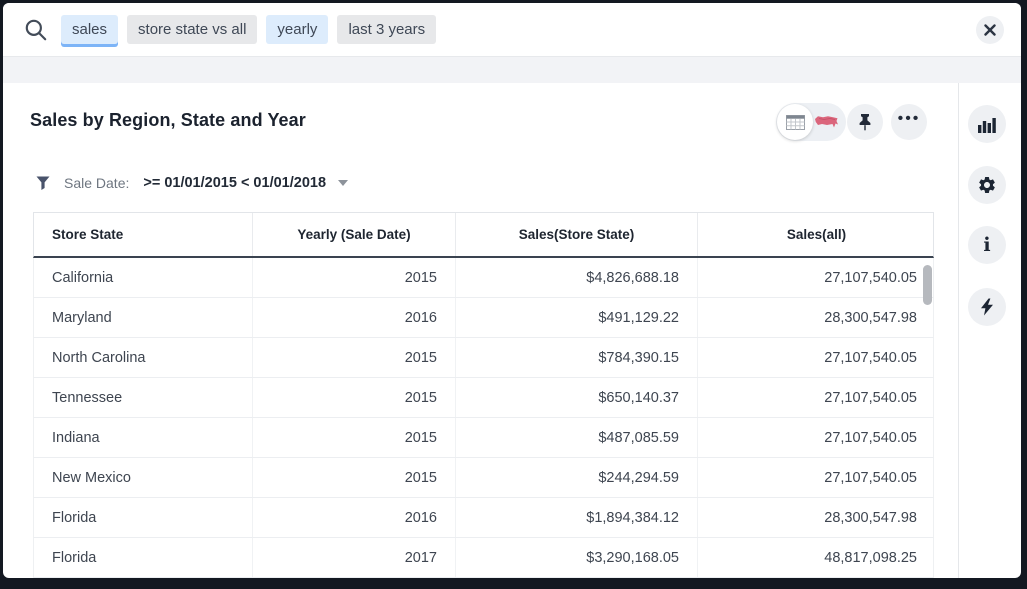 Image resolution: width=1027 pixels, height=589 pixels. I want to click on filter-label: Sale Date:, so click(97, 183).